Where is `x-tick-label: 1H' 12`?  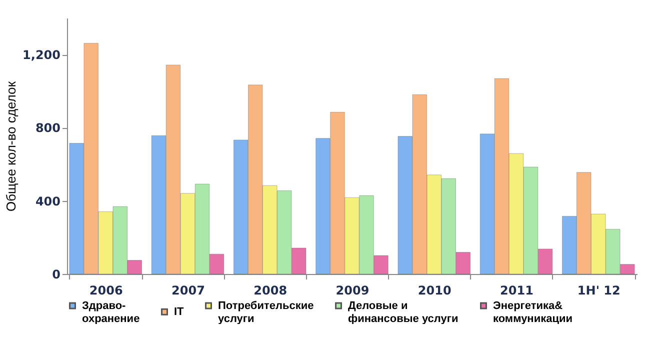 x-tick-label: 1H' 12 is located at coordinates (598, 291).